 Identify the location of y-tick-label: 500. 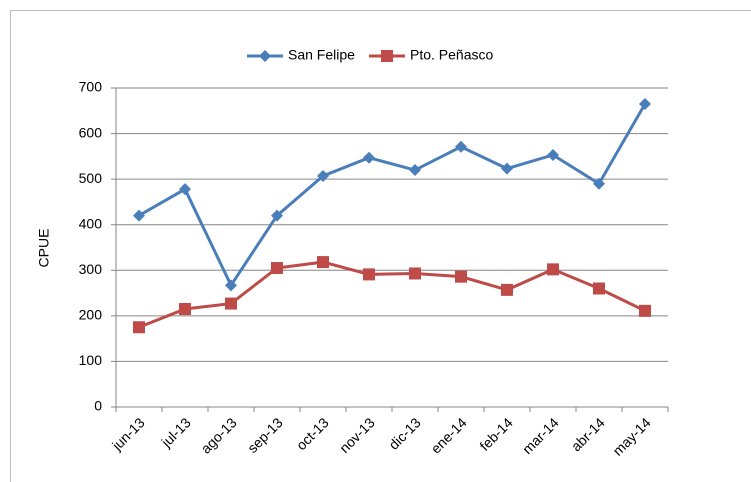
(91, 178).